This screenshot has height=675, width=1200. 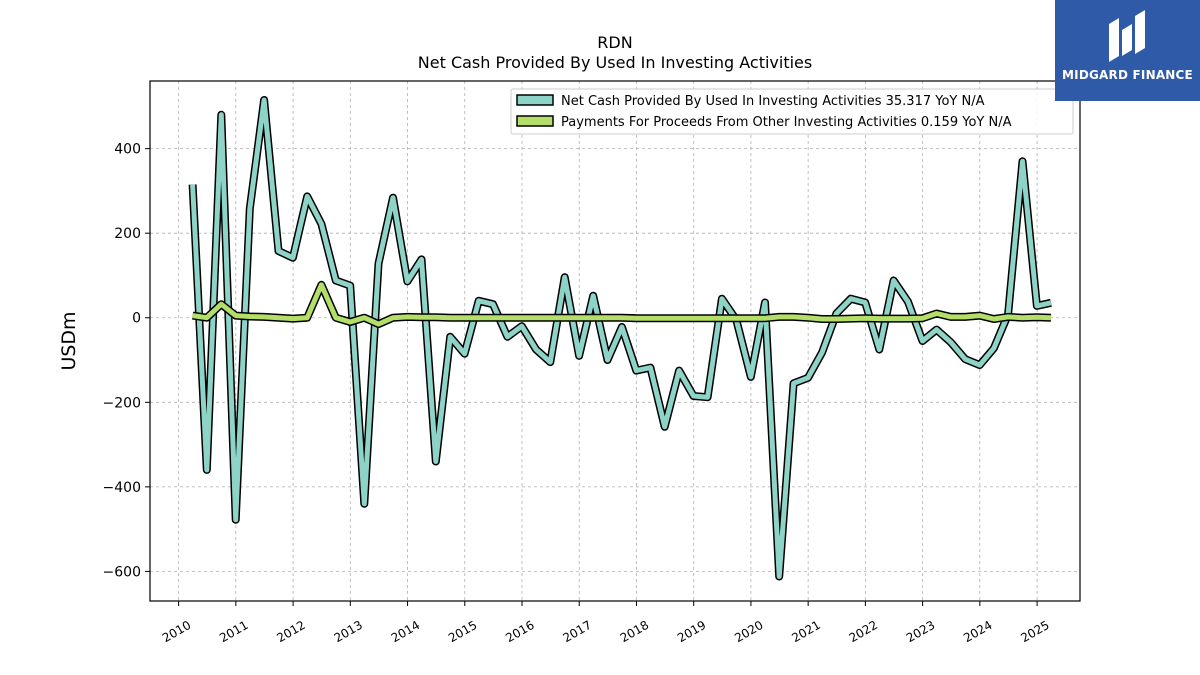 What do you see at coordinates (977, 631) in the screenshot?
I see `x-tick-label: 2024` at bounding box center [977, 631].